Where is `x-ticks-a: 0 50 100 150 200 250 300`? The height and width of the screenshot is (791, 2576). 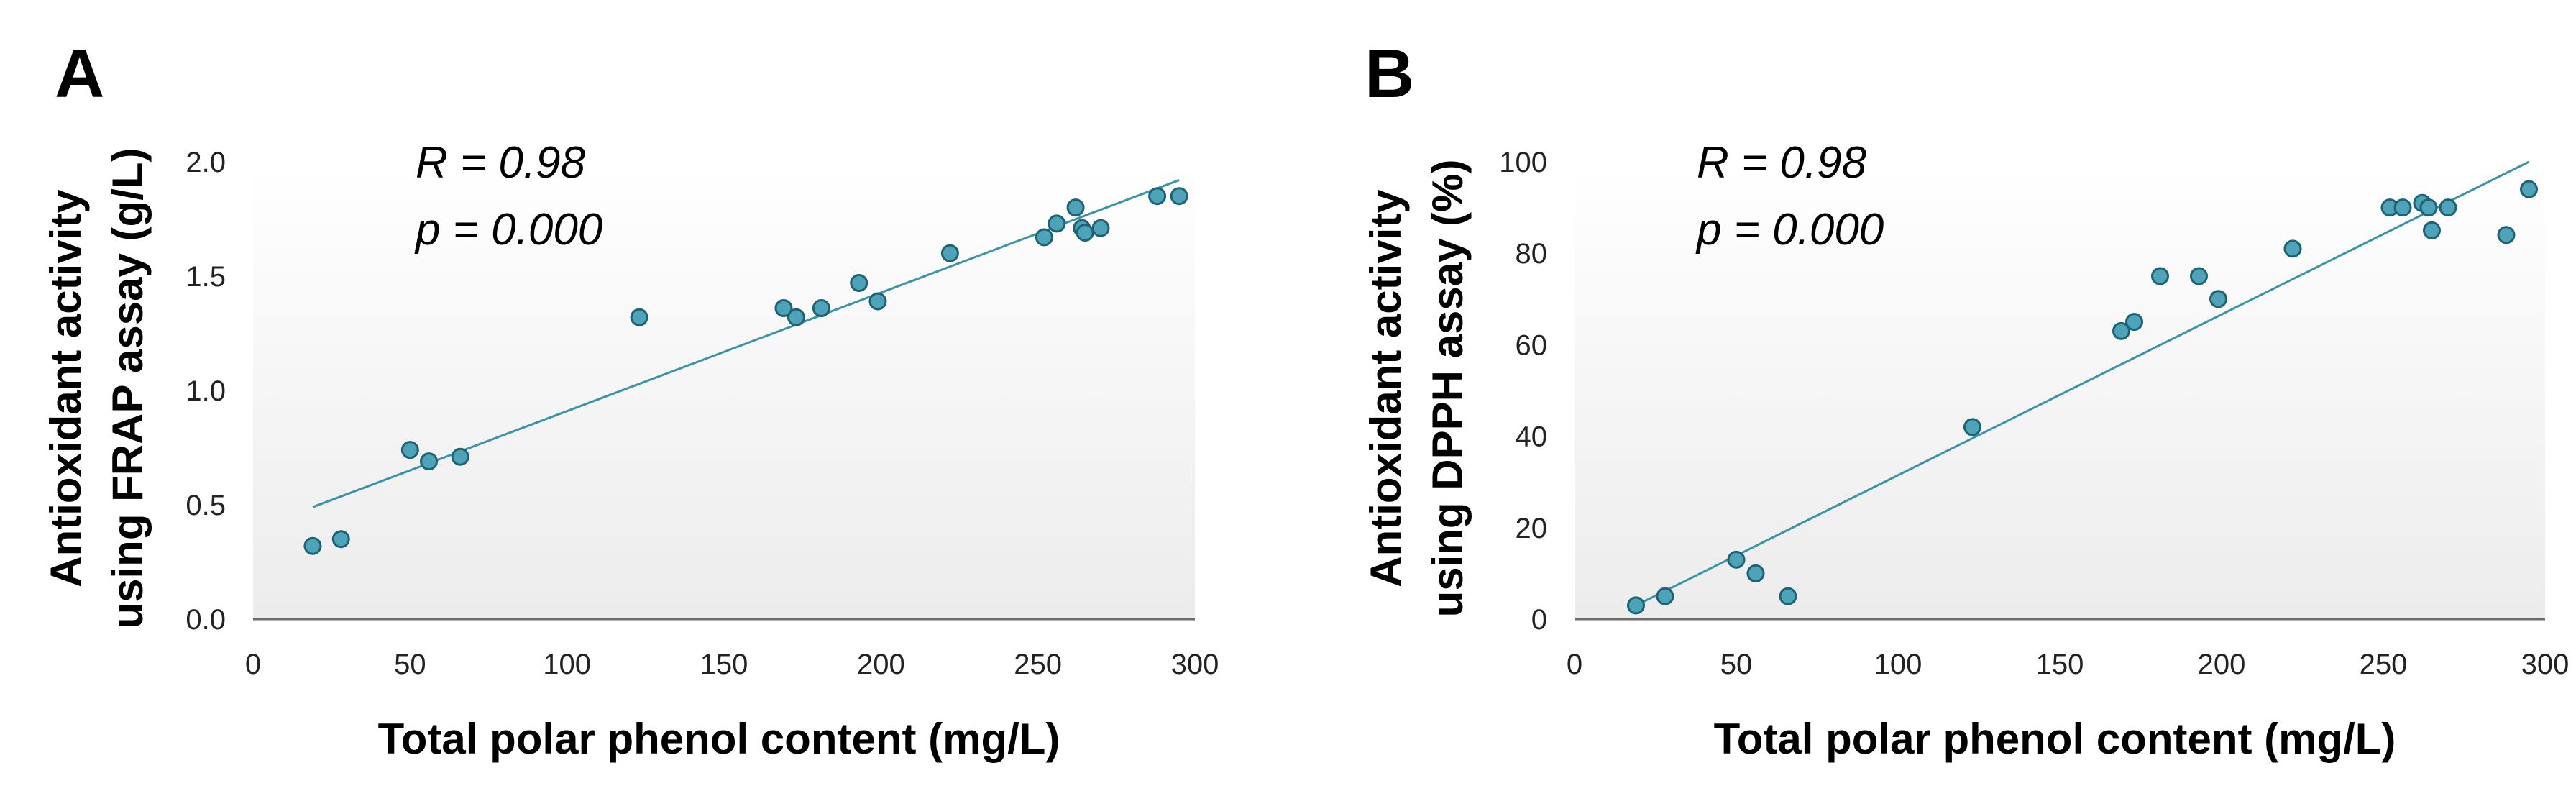 x-ticks-a: 0 50 100 150 200 250 300 is located at coordinates (732, 665).